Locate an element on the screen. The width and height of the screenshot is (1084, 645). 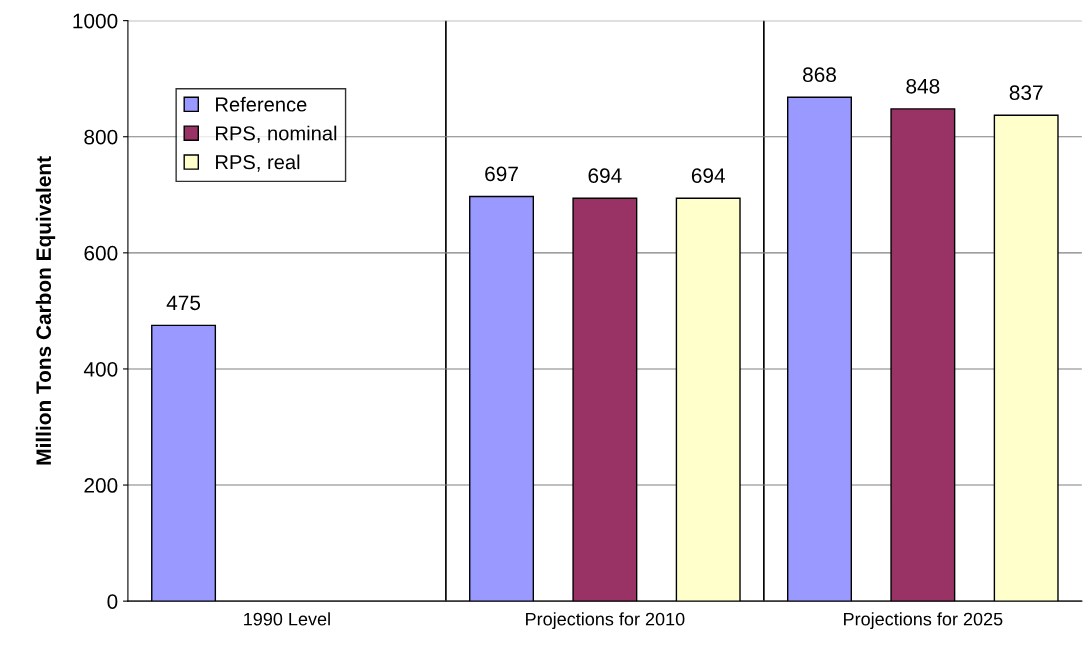
data-label: 837 is located at coordinates (1026, 93).